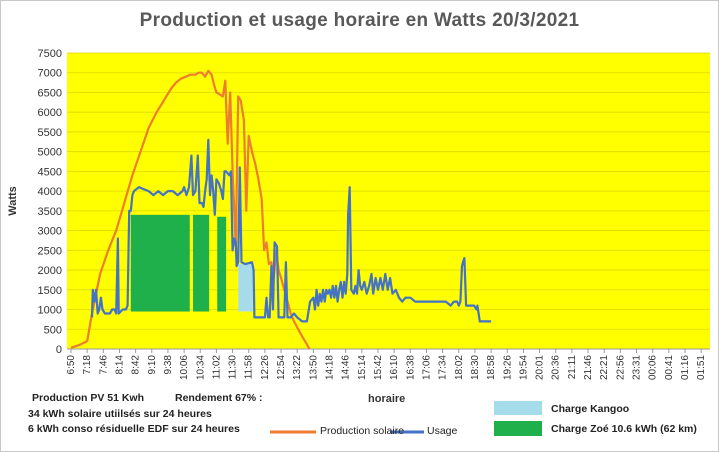 The image size is (719, 452). Describe the element at coordinates (669, 367) in the screenshot. I see `x-tick-label: 00:41` at that location.